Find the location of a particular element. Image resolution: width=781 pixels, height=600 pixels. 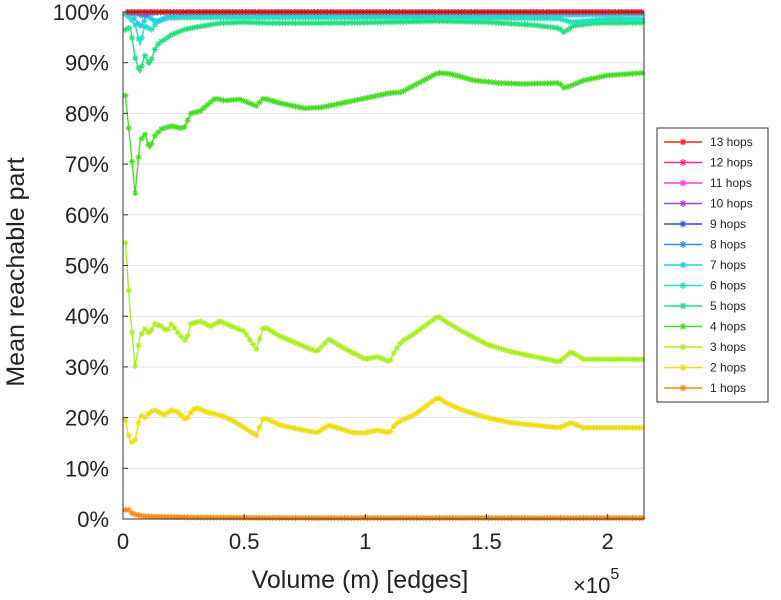

y-tick-label: 40% is located at coordinates (87, 316).